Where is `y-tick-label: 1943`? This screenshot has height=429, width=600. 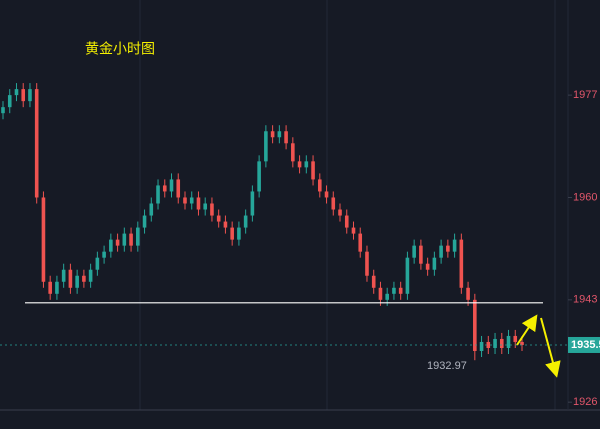
y-tick-label: 1943 is located at coordinates (585, 300).